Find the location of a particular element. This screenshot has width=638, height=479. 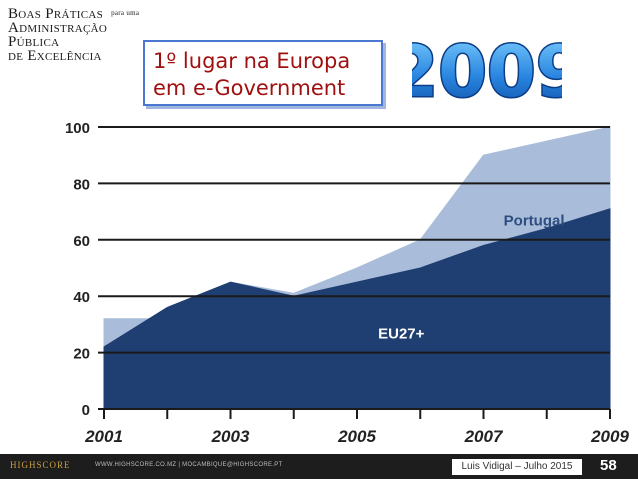

footer-brand: HIGHSCORE is located at coordinates (40, 465).